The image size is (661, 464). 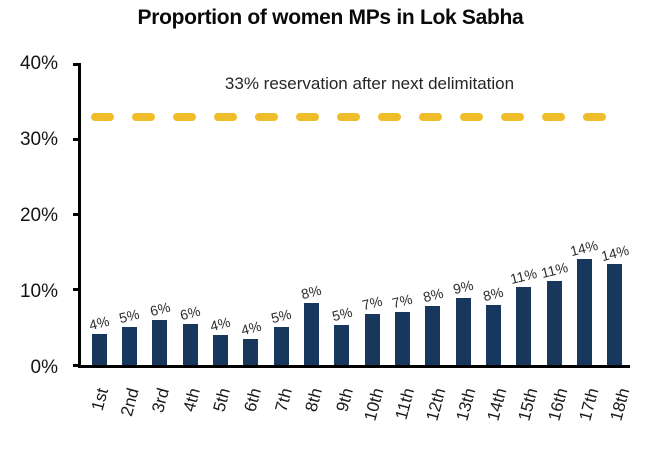 What do you see at coordinates (248, 415) in the screenshot?
I see `x-axis-label-slot: 6th` at bounding box center [248, 415].